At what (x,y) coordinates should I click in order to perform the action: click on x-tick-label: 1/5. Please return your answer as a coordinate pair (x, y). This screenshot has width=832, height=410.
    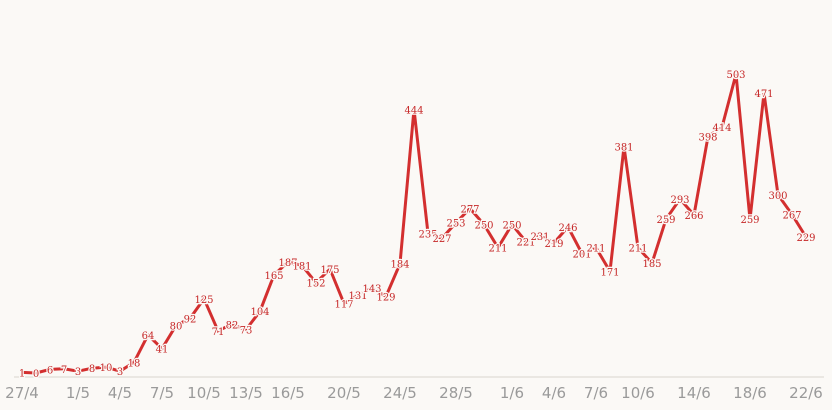
    Looking at the image, I should click on (78, 393).